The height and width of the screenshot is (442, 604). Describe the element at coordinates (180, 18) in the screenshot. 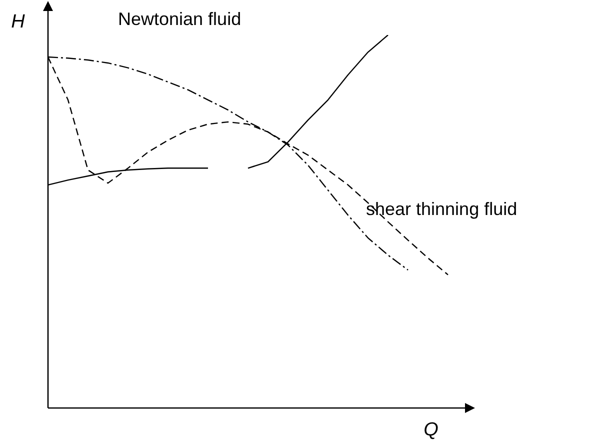

I see `series-label: Newtonian fluid` at that location.